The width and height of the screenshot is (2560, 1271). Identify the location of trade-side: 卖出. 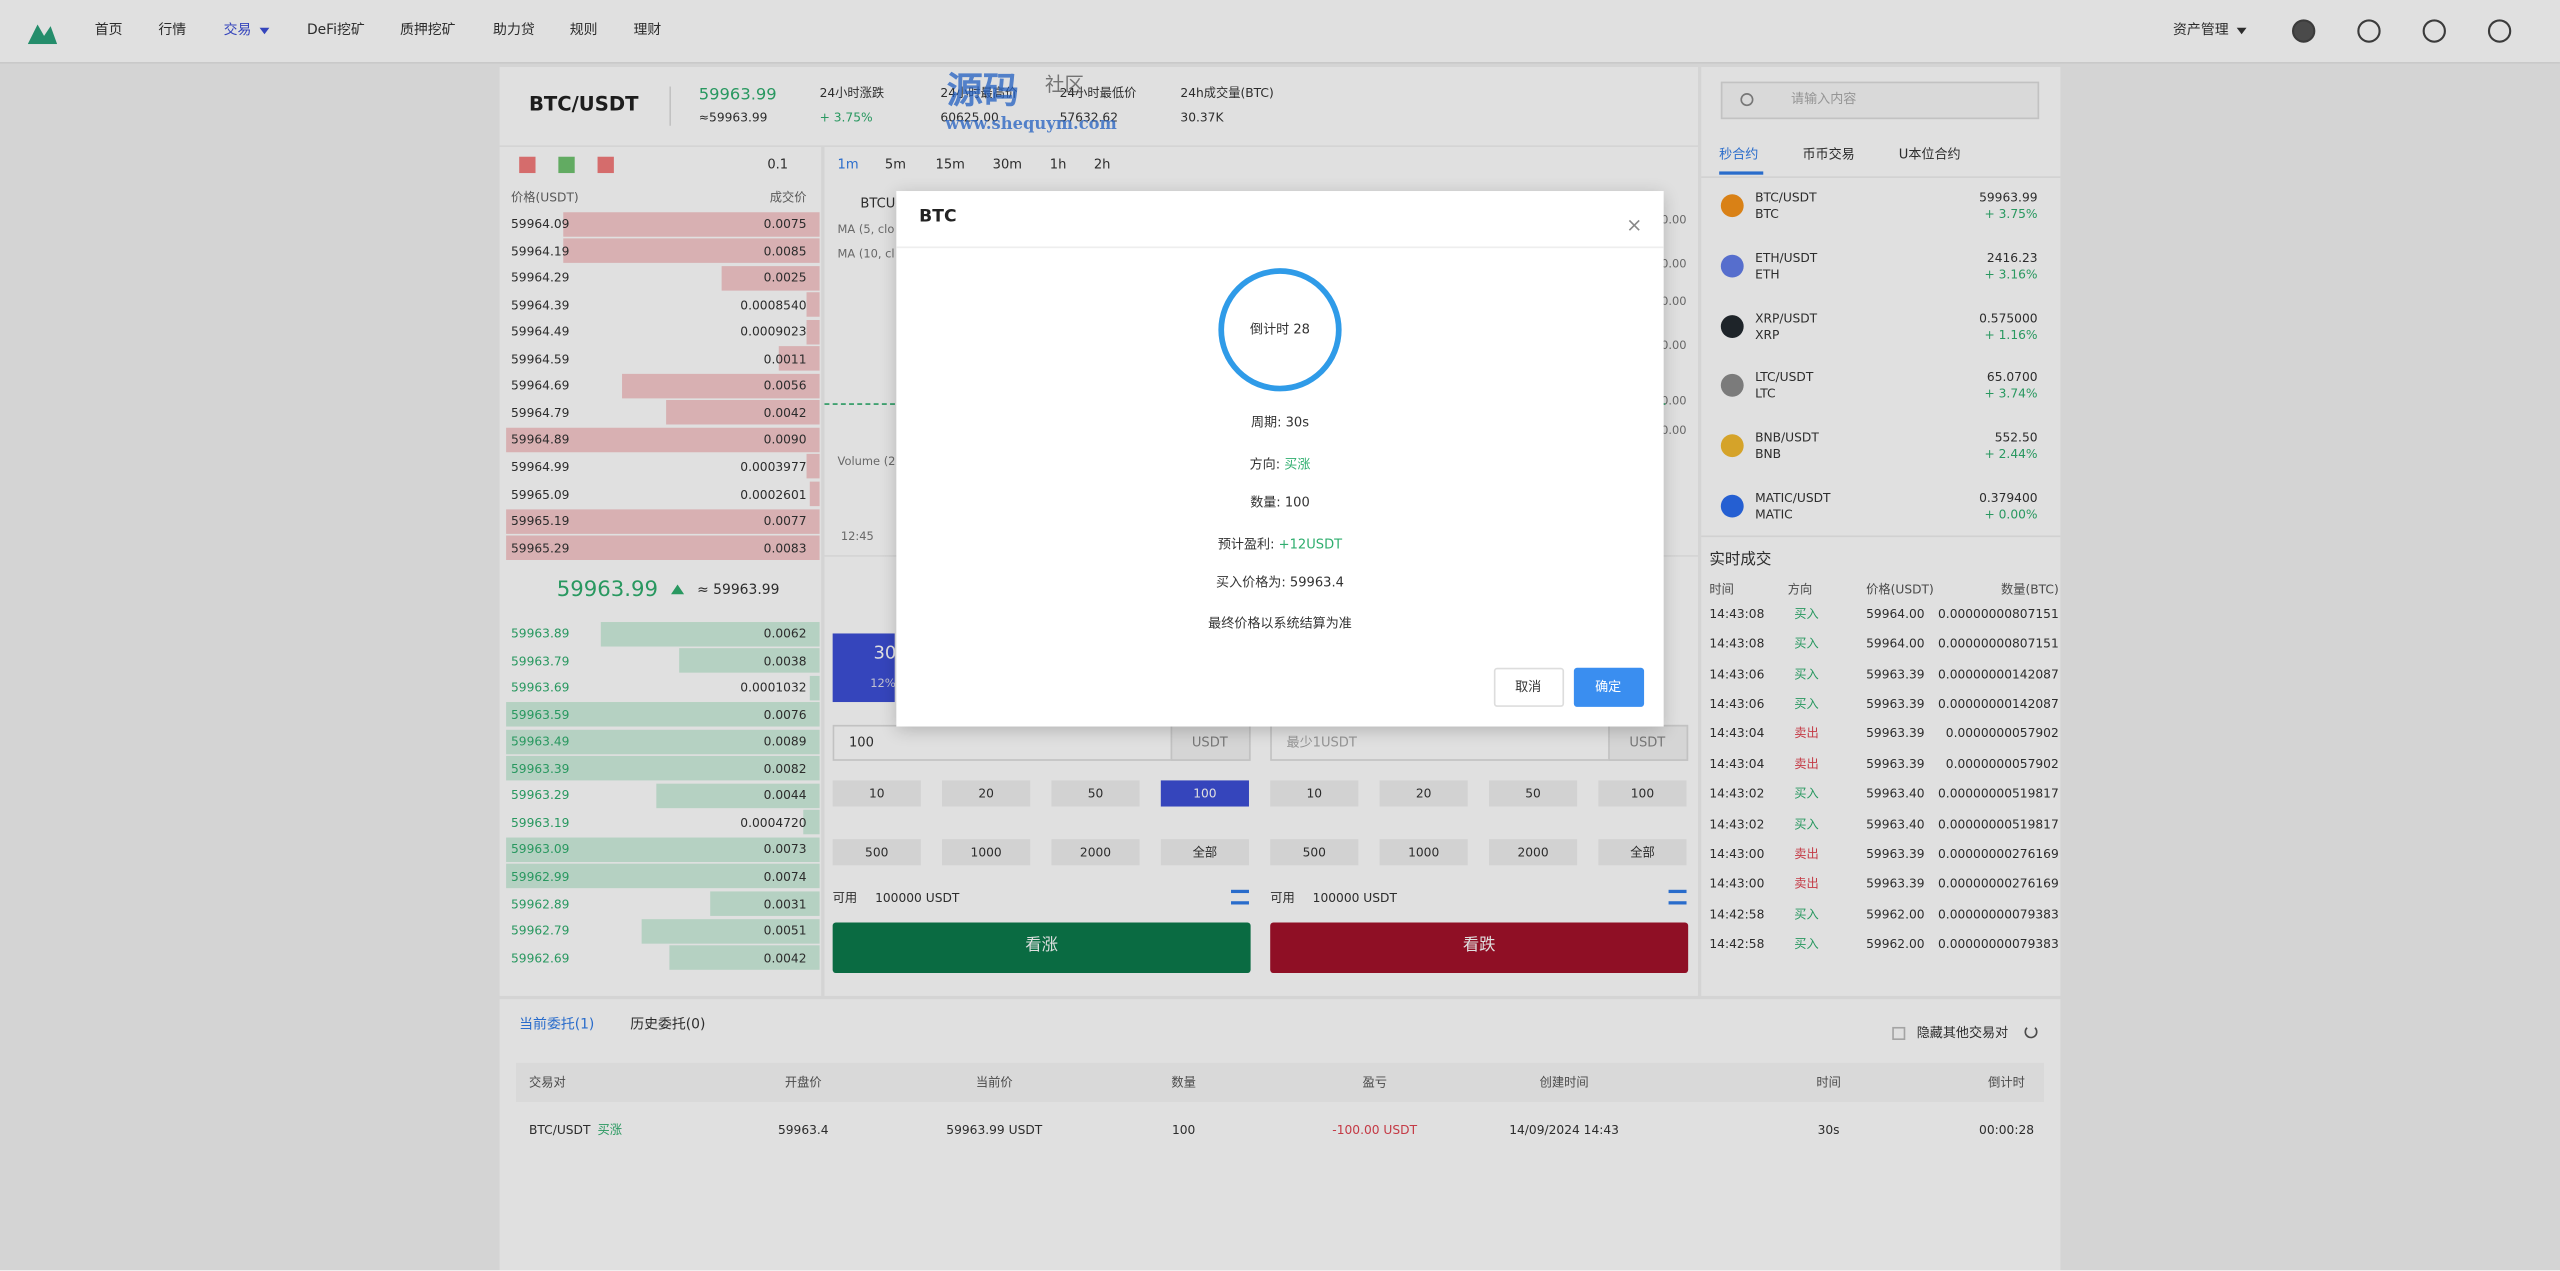
(1806, 734).